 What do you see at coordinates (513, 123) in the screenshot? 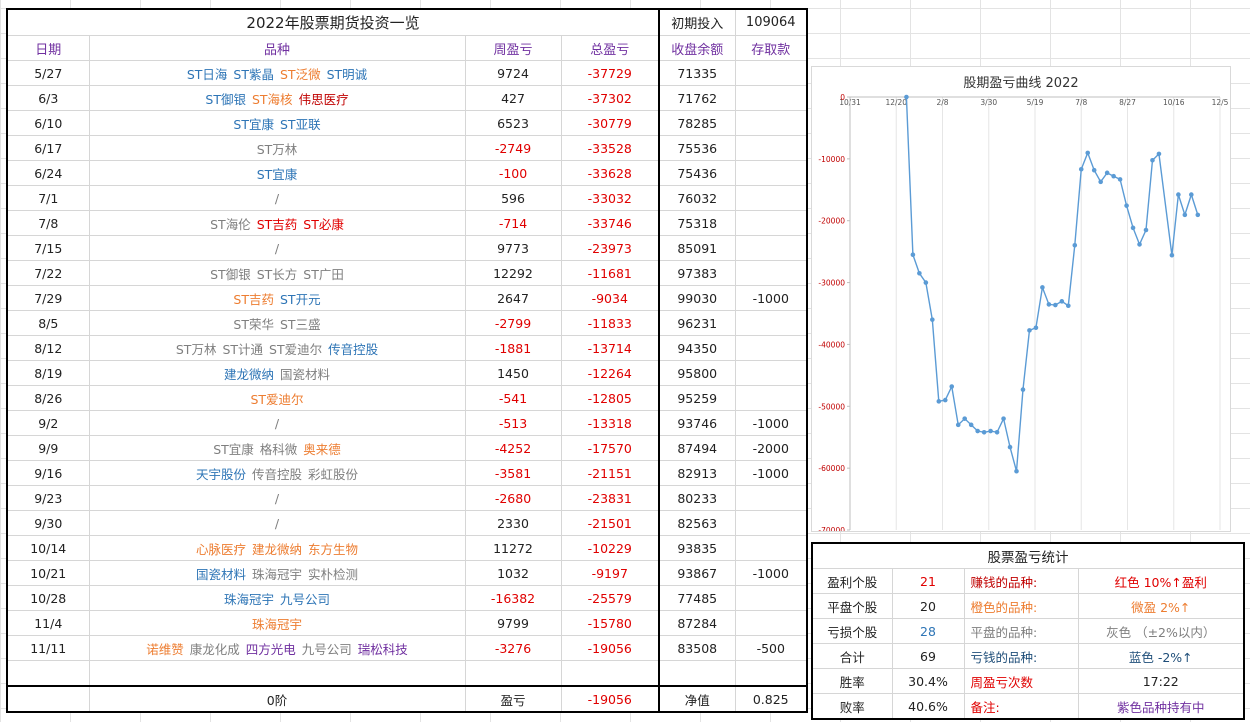
I see `row-weekly: 6523` at bounding box center [513, 123].